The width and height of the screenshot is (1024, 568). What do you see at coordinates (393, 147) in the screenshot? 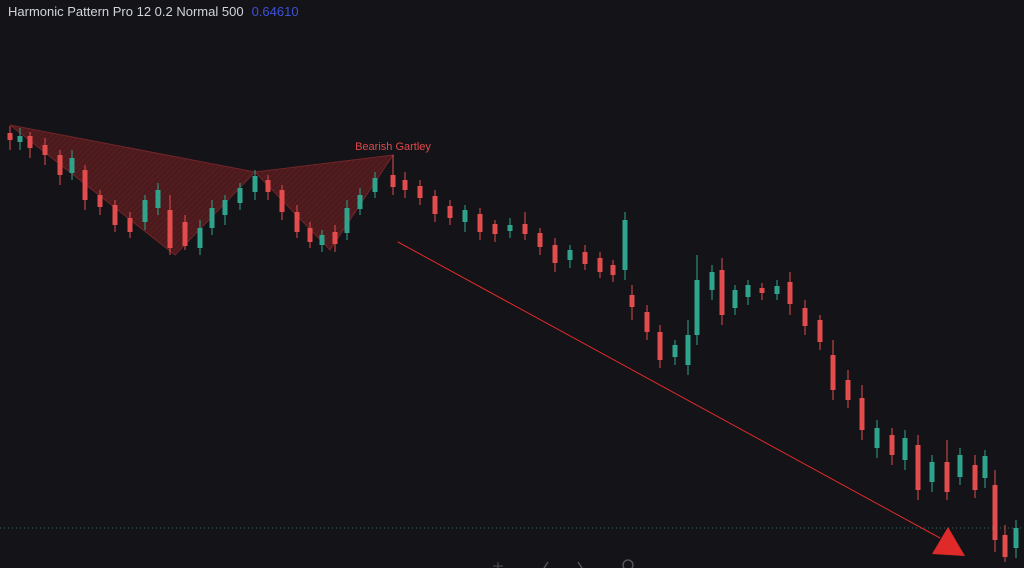
I see `pattern-label: Bearish Gartley` at bounding box center [393, 147].